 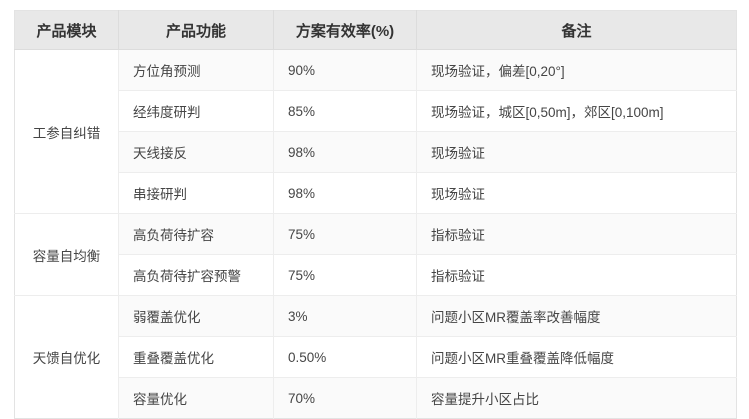 What do you see at coordinates (66, 131) in the screenshot?
I see `cell-module: 工参自纠错` at bounding box center [66, 131].